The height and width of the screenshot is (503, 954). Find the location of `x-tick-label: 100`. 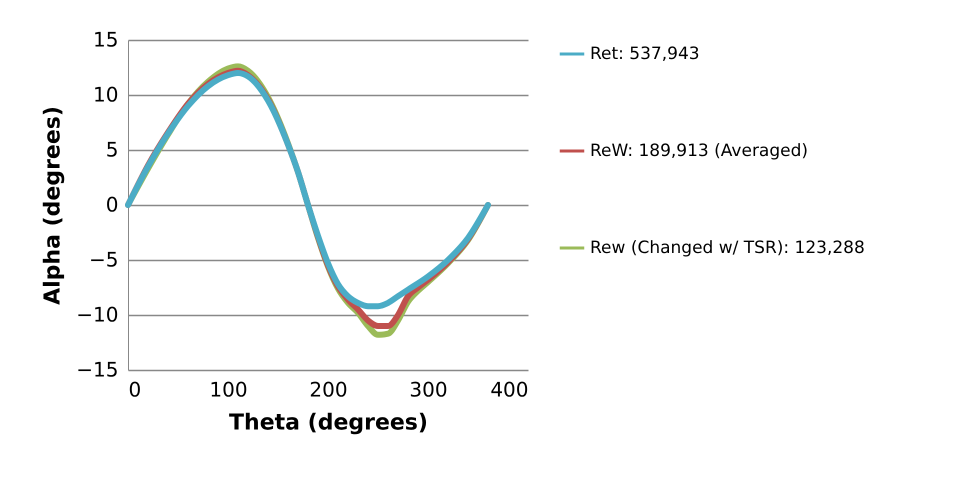

x-tick-label: 100 is located at coordinates (228, 390).